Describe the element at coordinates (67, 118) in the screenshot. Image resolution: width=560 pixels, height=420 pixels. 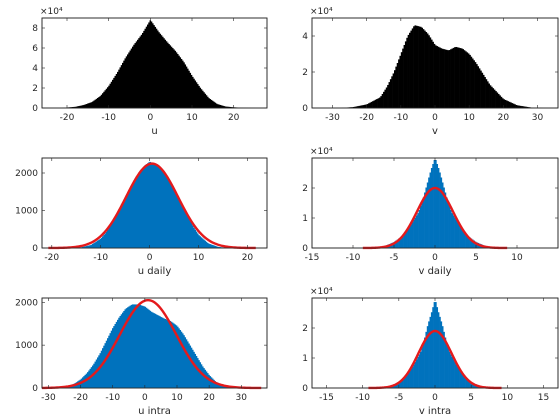
I see `u-x-tick-label: -20` at that location.